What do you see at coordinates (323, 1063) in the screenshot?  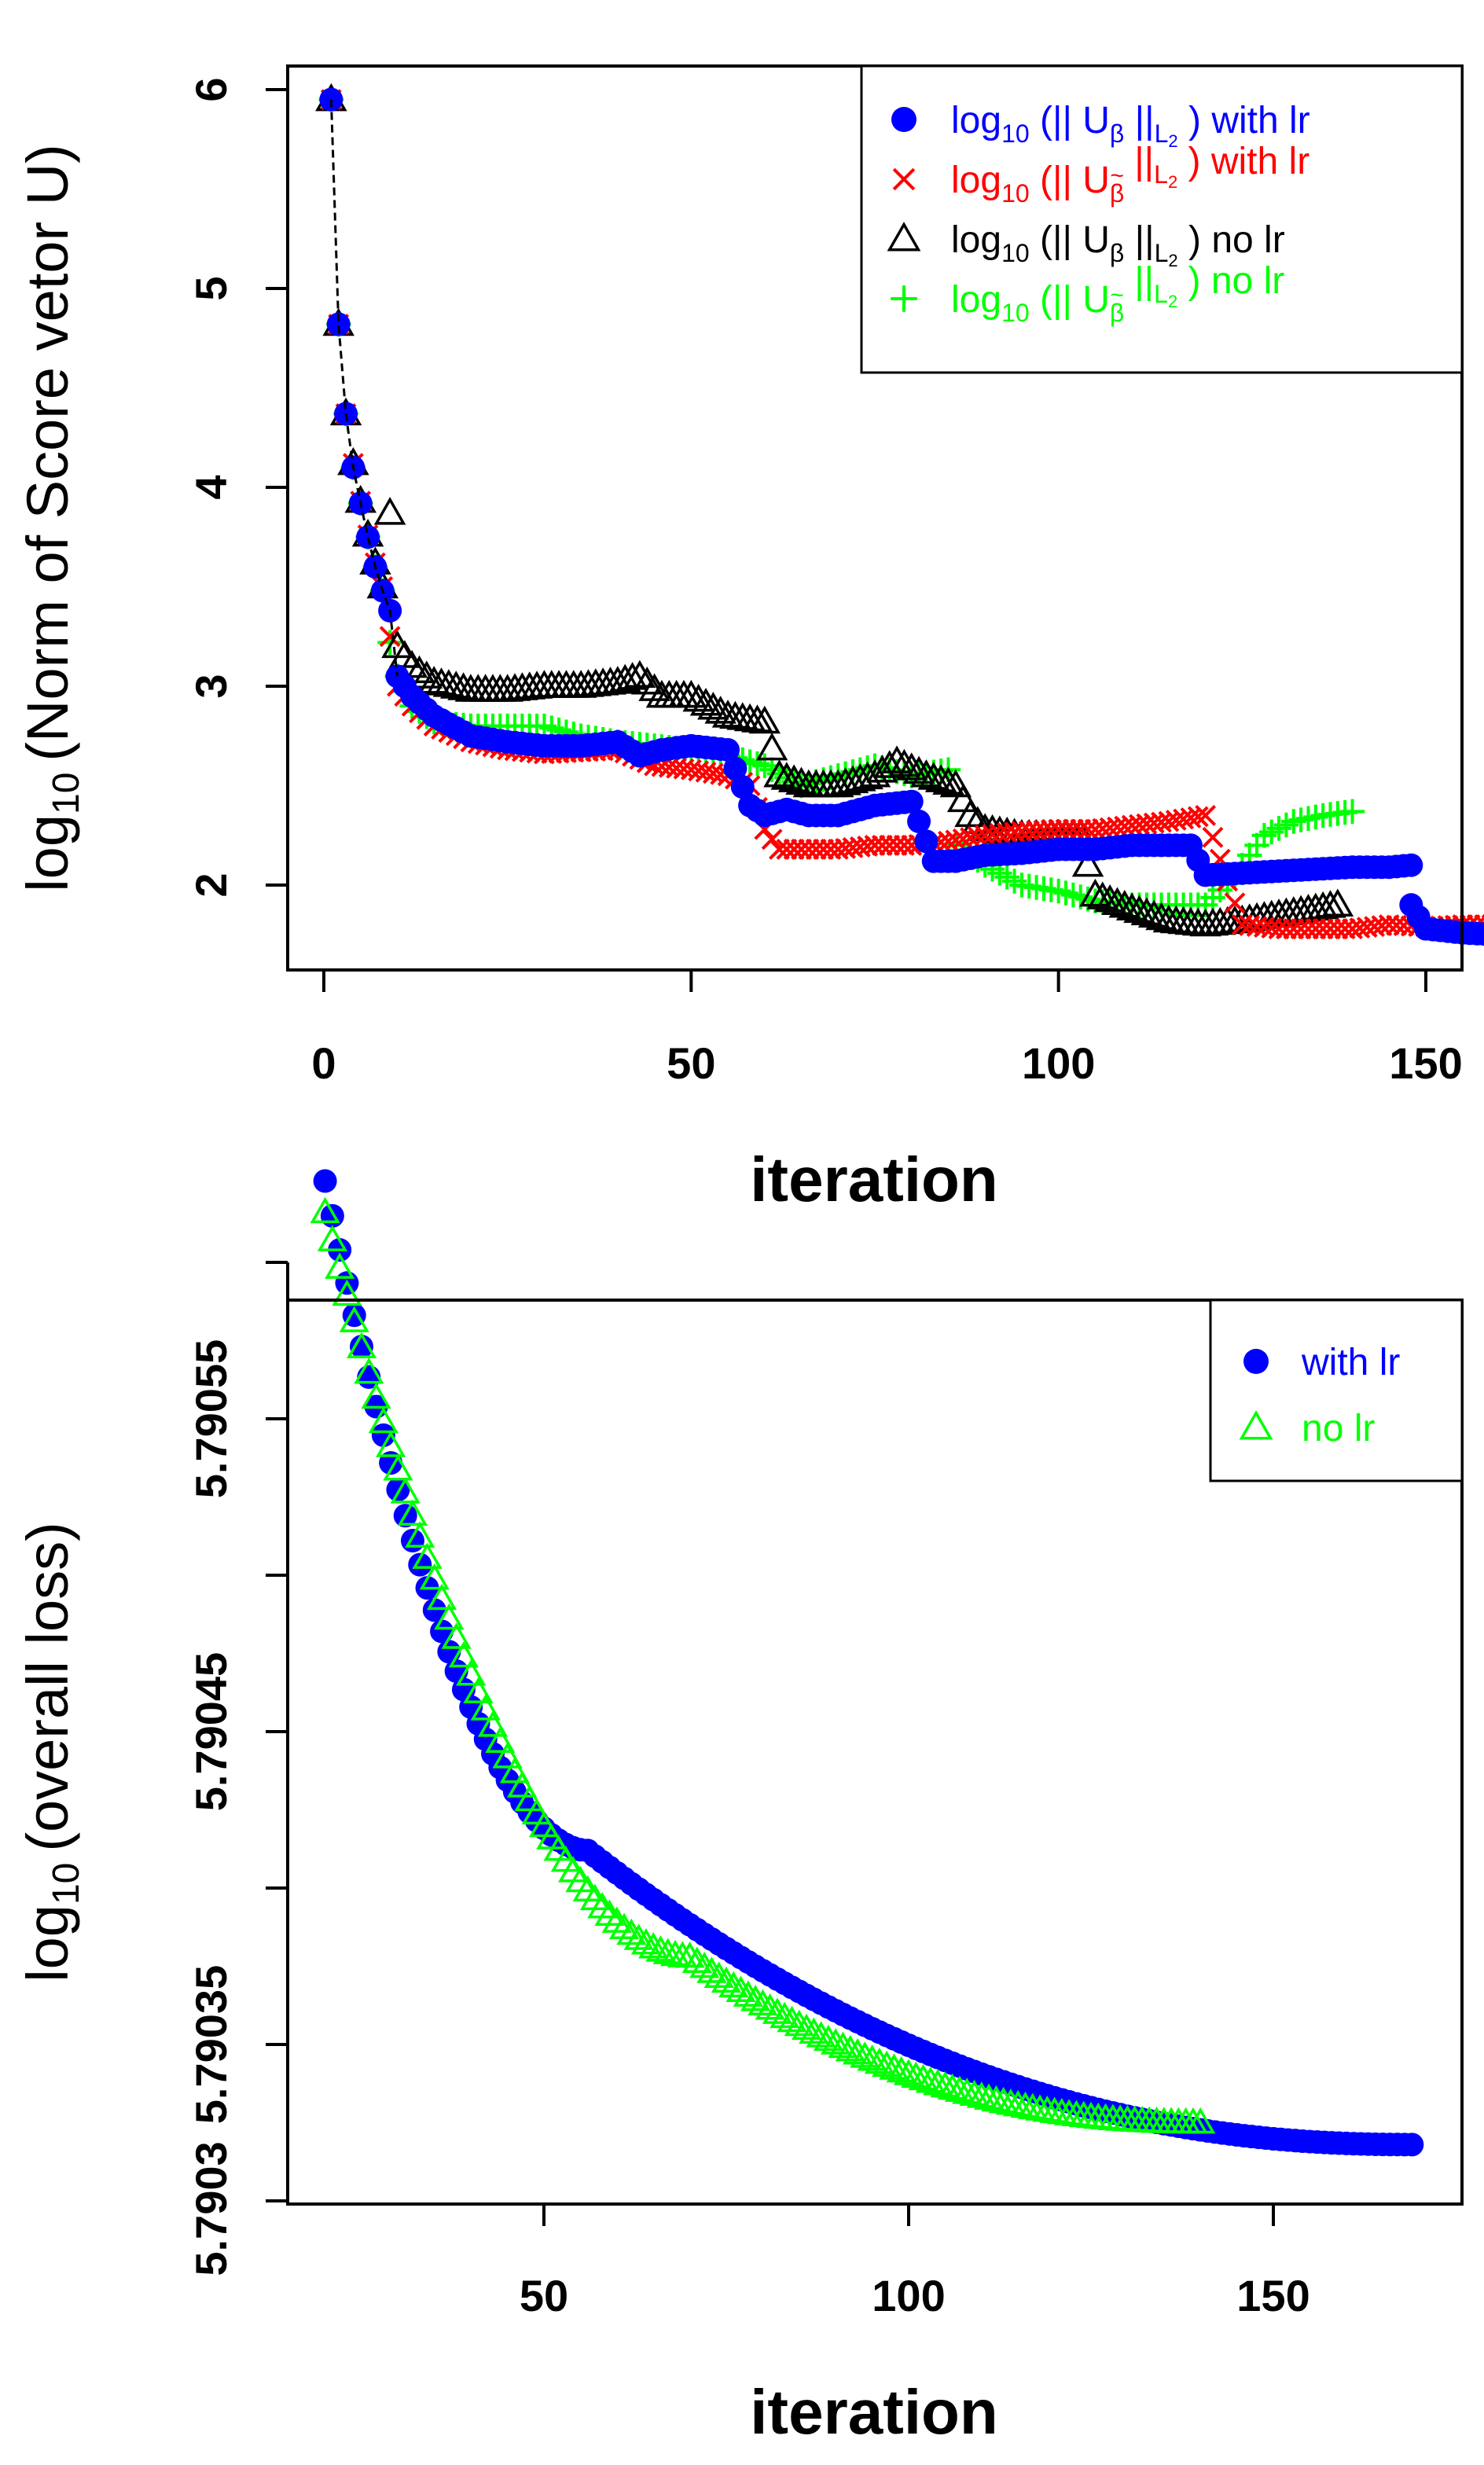 I see `x-tick-label: 0` at bounding box center [323, 1063].